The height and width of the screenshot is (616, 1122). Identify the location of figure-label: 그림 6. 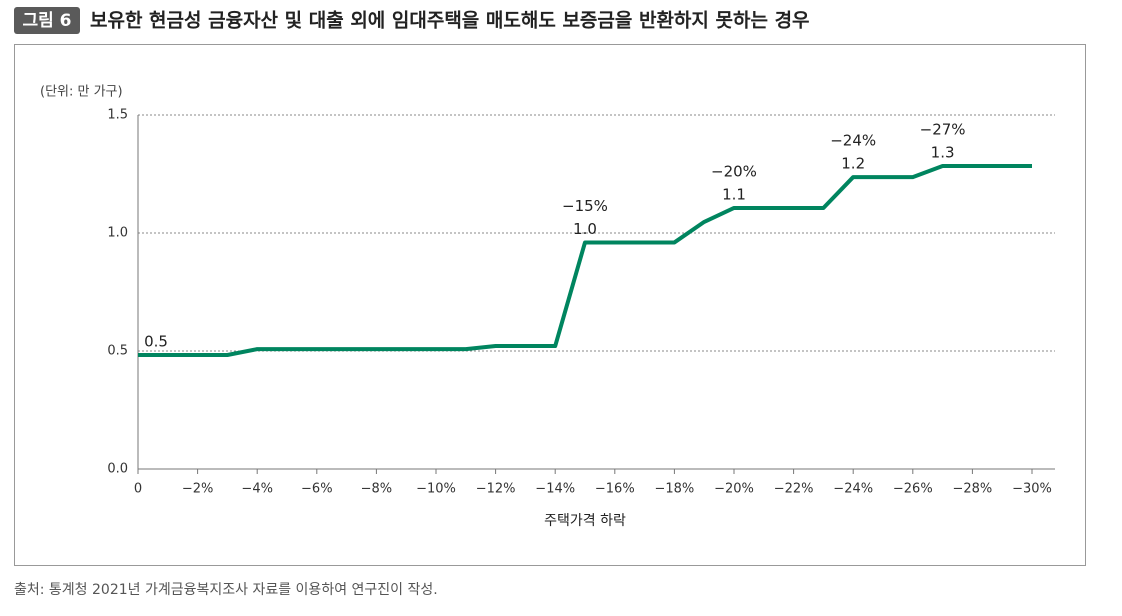
(46, 21).